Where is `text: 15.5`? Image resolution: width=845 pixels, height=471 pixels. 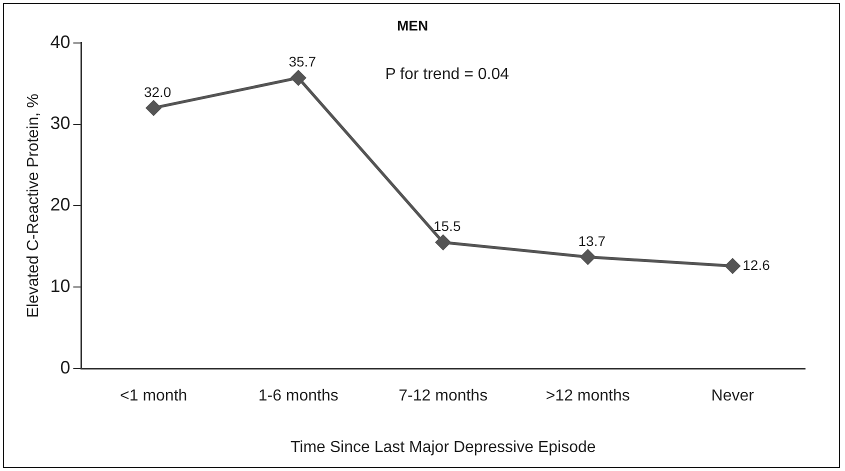 text: 15.5 is located at coordinates (447, 226).